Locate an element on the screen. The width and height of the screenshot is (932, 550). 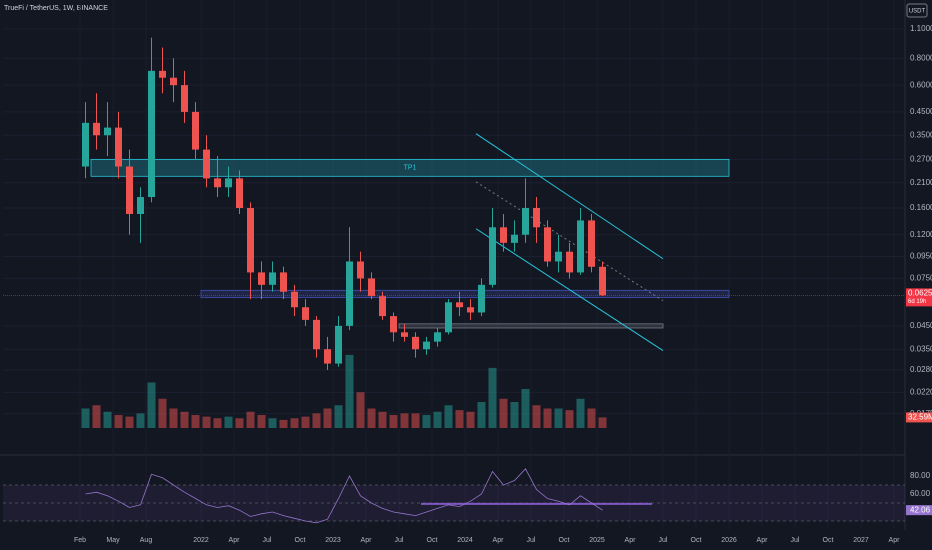
rsi-tag is located at coordinates (919, 510).